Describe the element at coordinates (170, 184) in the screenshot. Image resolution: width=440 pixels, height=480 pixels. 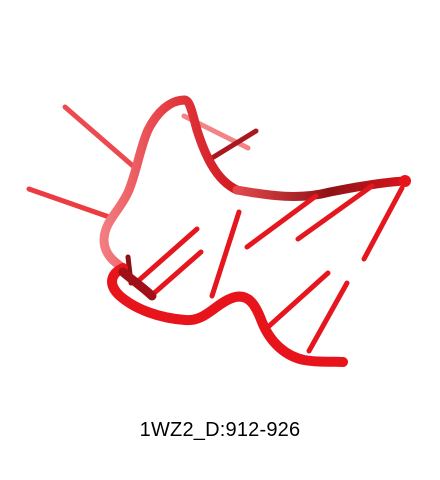
I see `backbone-upper` at that location.